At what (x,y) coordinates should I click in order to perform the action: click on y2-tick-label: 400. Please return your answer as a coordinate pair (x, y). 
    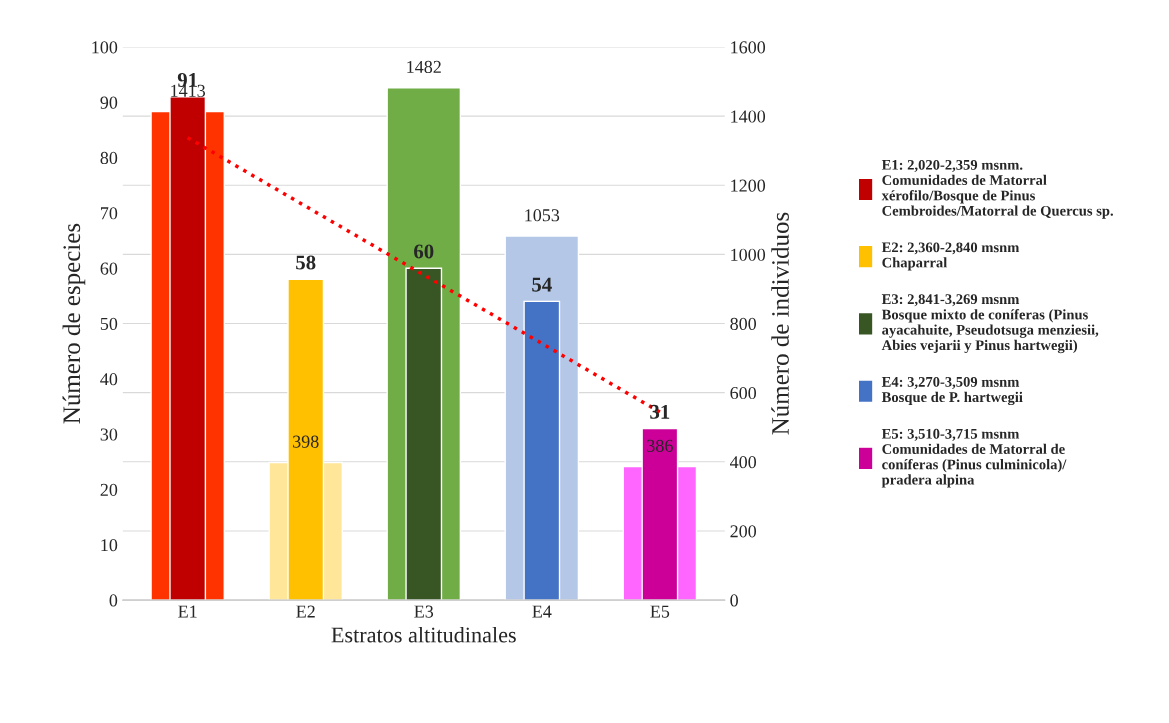
    Looking at the image, I should click on (743, 462).